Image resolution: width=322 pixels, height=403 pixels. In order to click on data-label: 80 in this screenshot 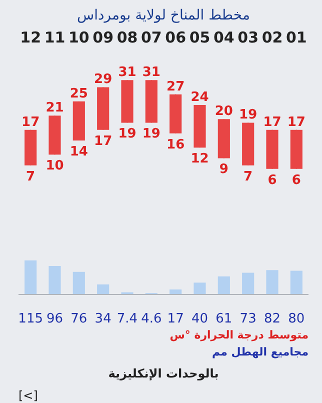, I will do `click(296, 319)`.